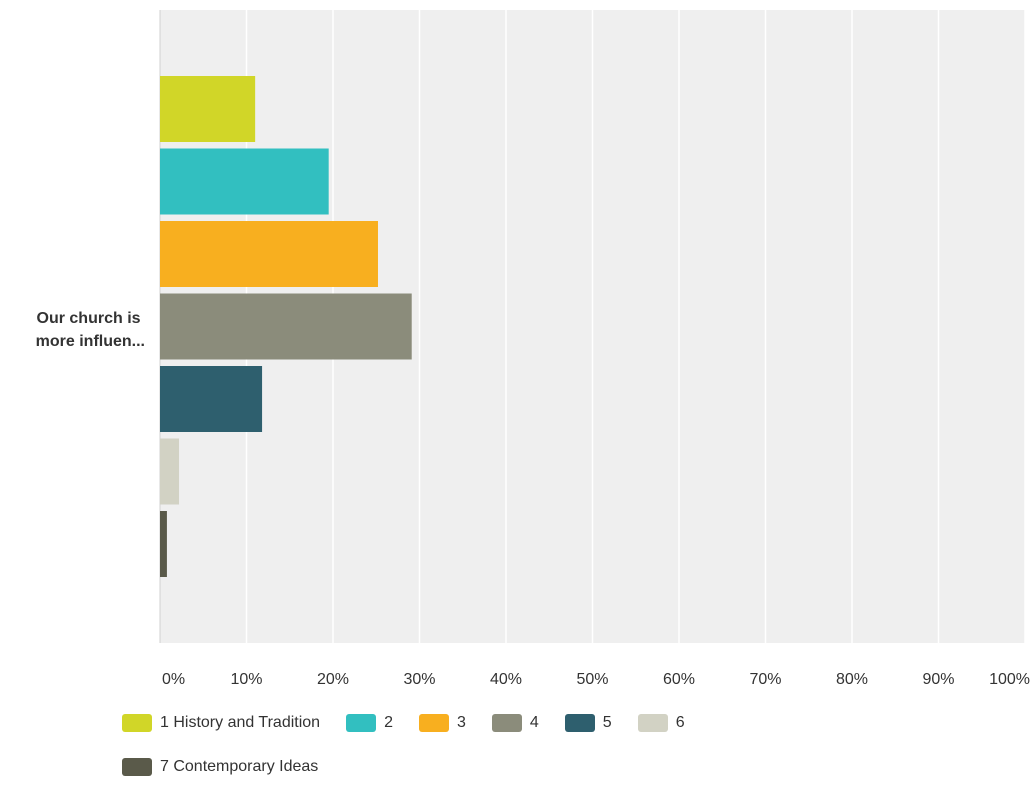 The width and height of the screenshot is (1035, 785). What do you see at coordinates (388, 722) in the screenshot?
I see `legend-label-2: 2` at bounding box center [388, 722].